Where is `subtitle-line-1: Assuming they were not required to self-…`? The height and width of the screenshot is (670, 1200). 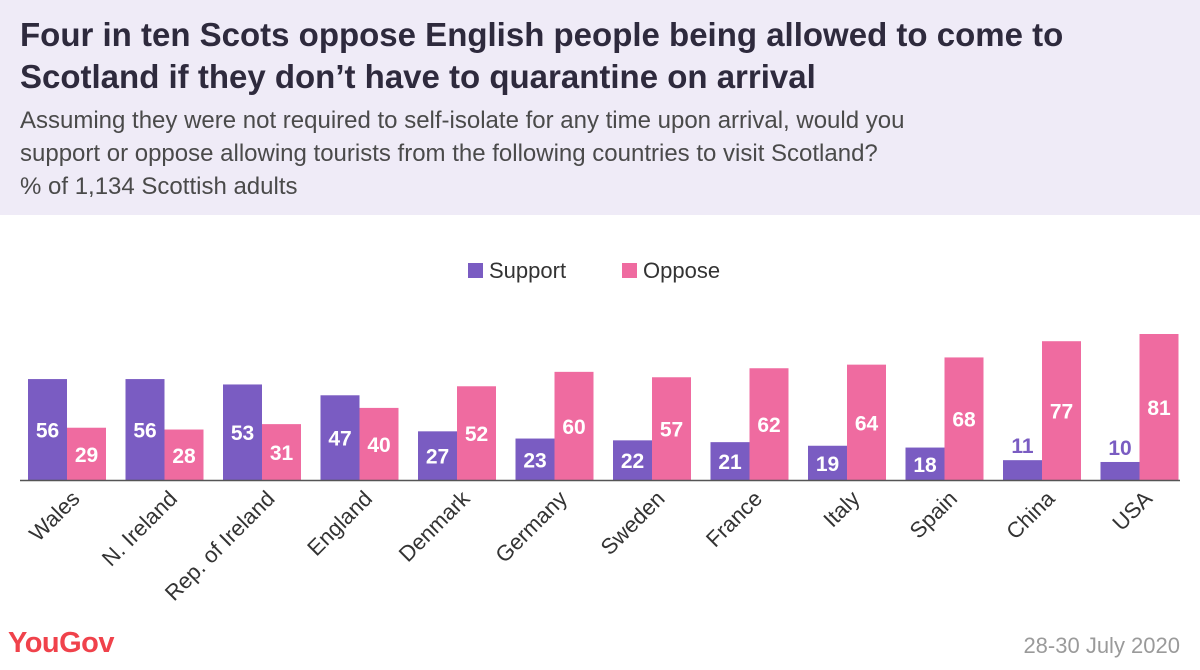
subtitle-line-1: Assuming they were not required to self-… is located at coordinates (462, 120).